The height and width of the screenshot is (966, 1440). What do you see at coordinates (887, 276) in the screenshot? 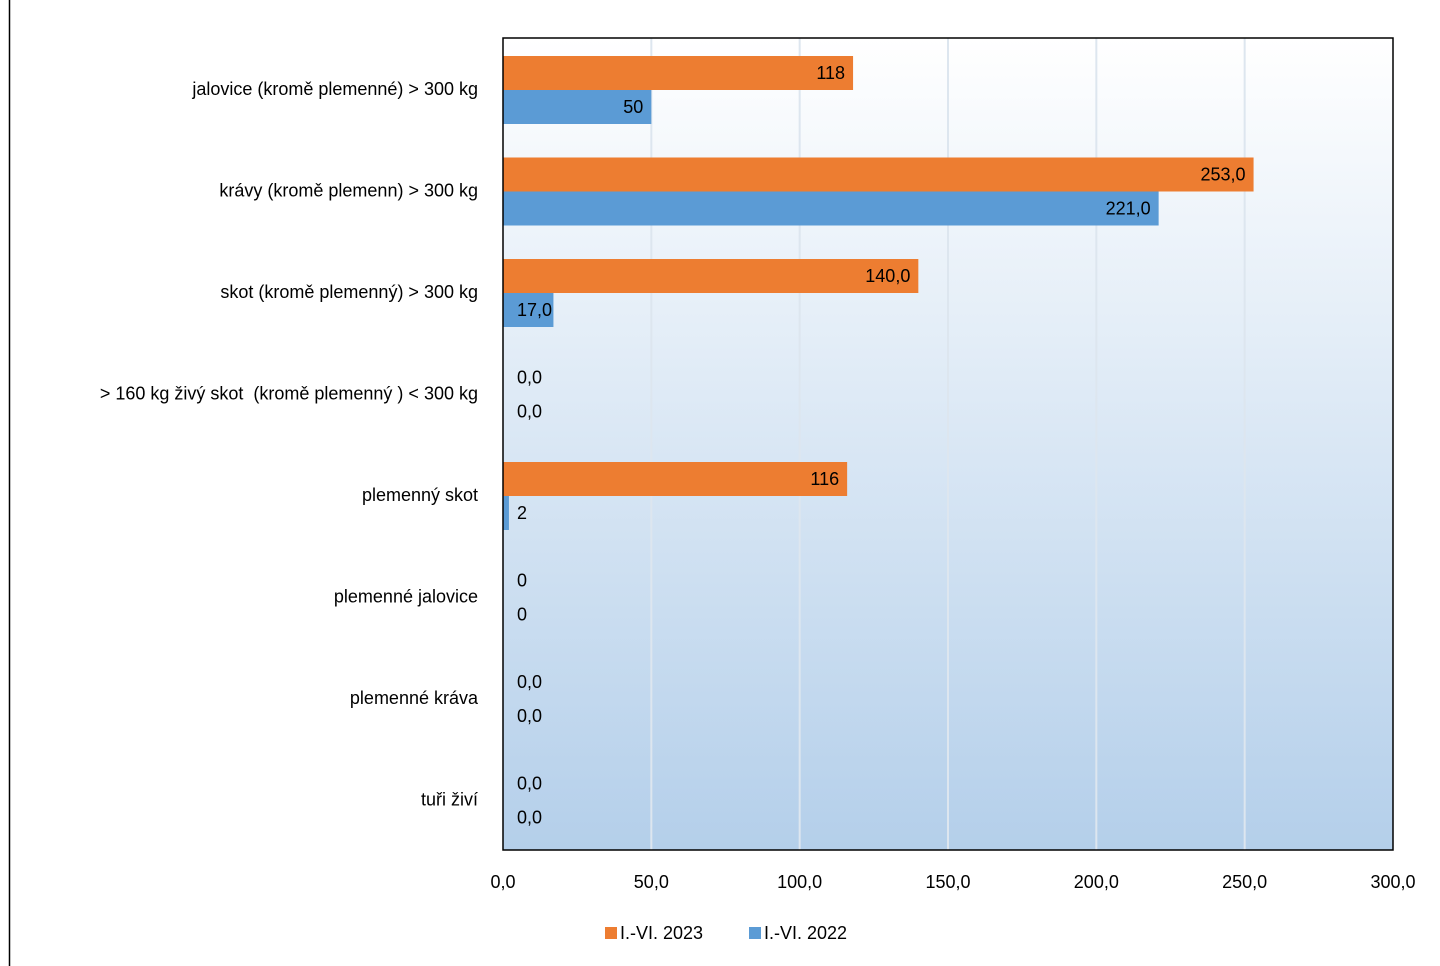
I see `data-label: 140,0` at bounding box center [887, 276].